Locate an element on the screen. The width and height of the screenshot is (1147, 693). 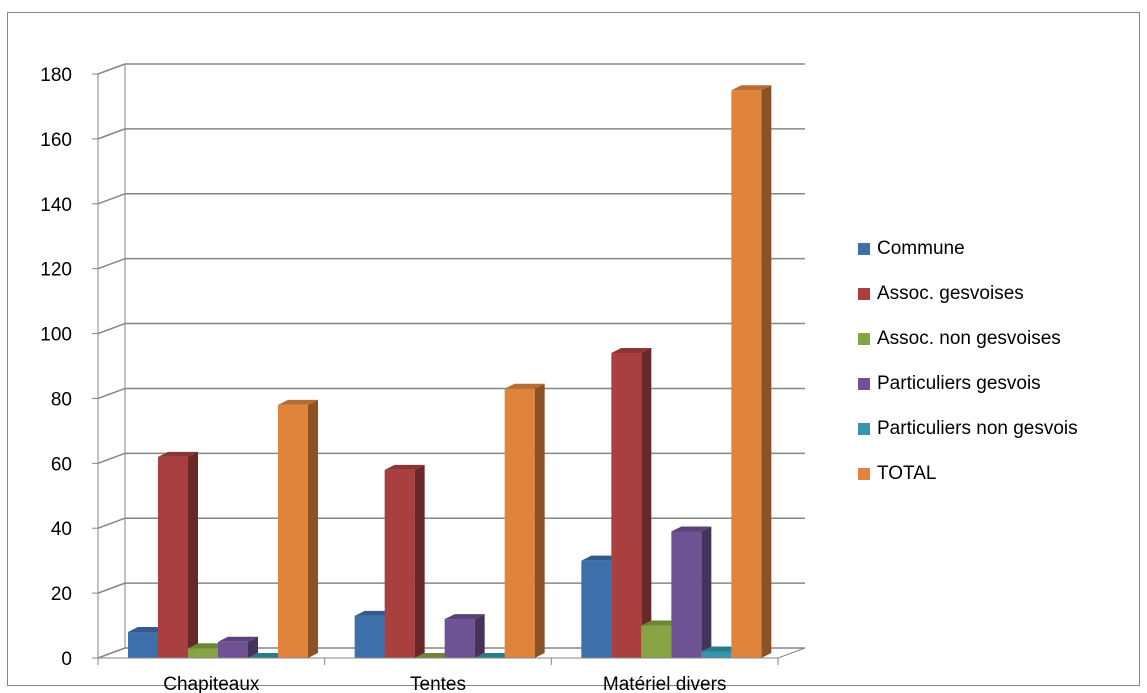
y-tick-label: 140 is located at coordinates (56, 205).